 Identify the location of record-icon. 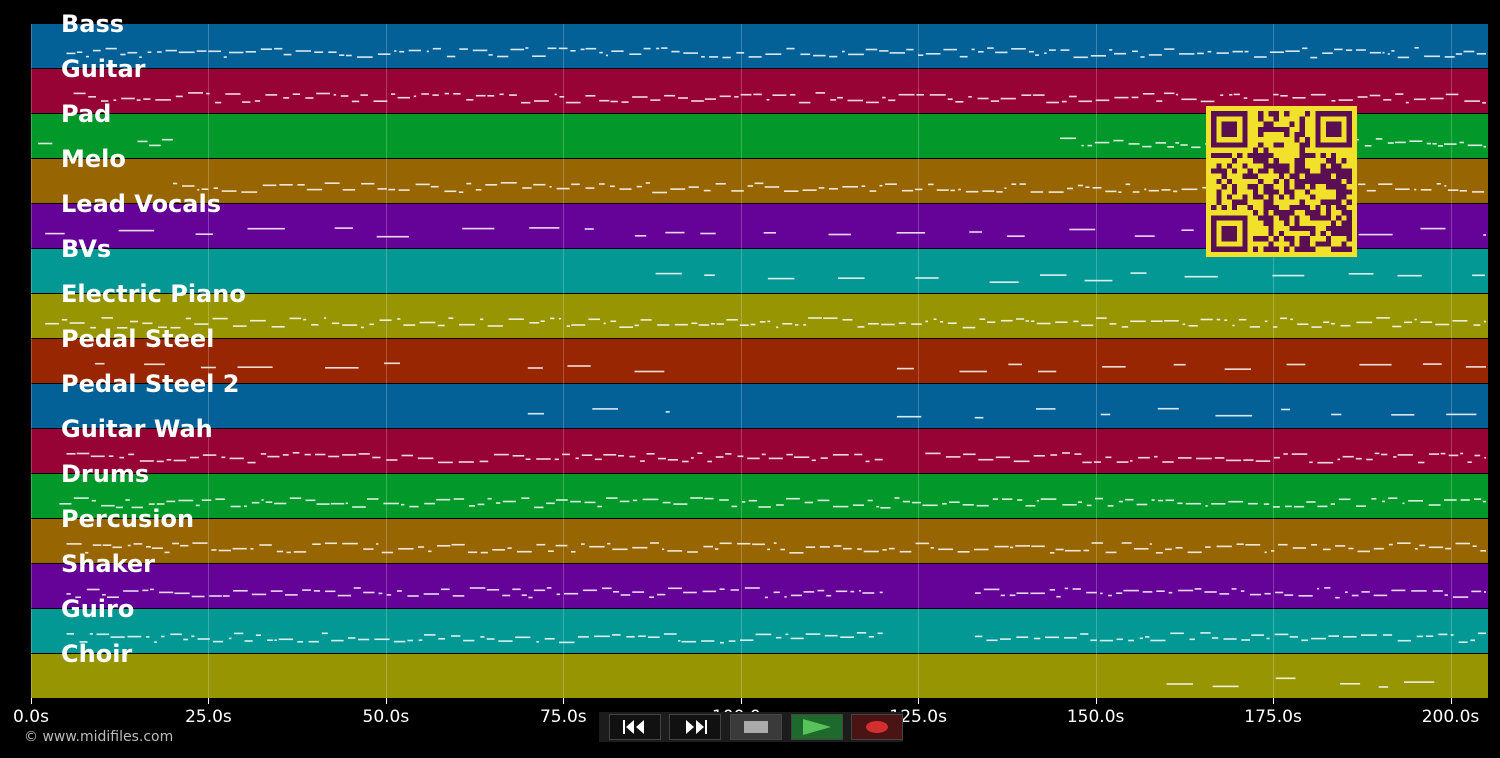
(877, 727).